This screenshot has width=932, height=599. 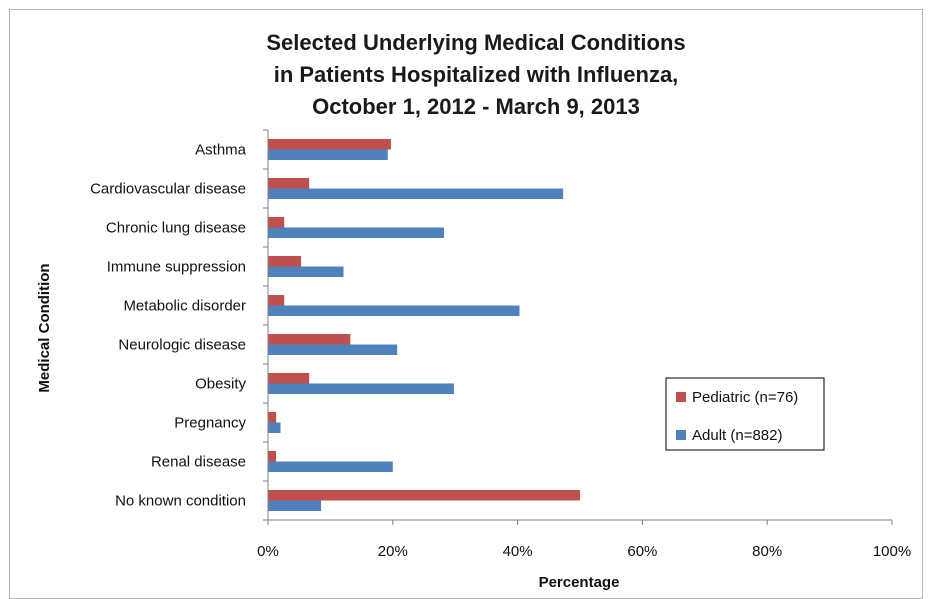 I want to click on x-tick-label-0: 0%, so click(x=268, y=551).